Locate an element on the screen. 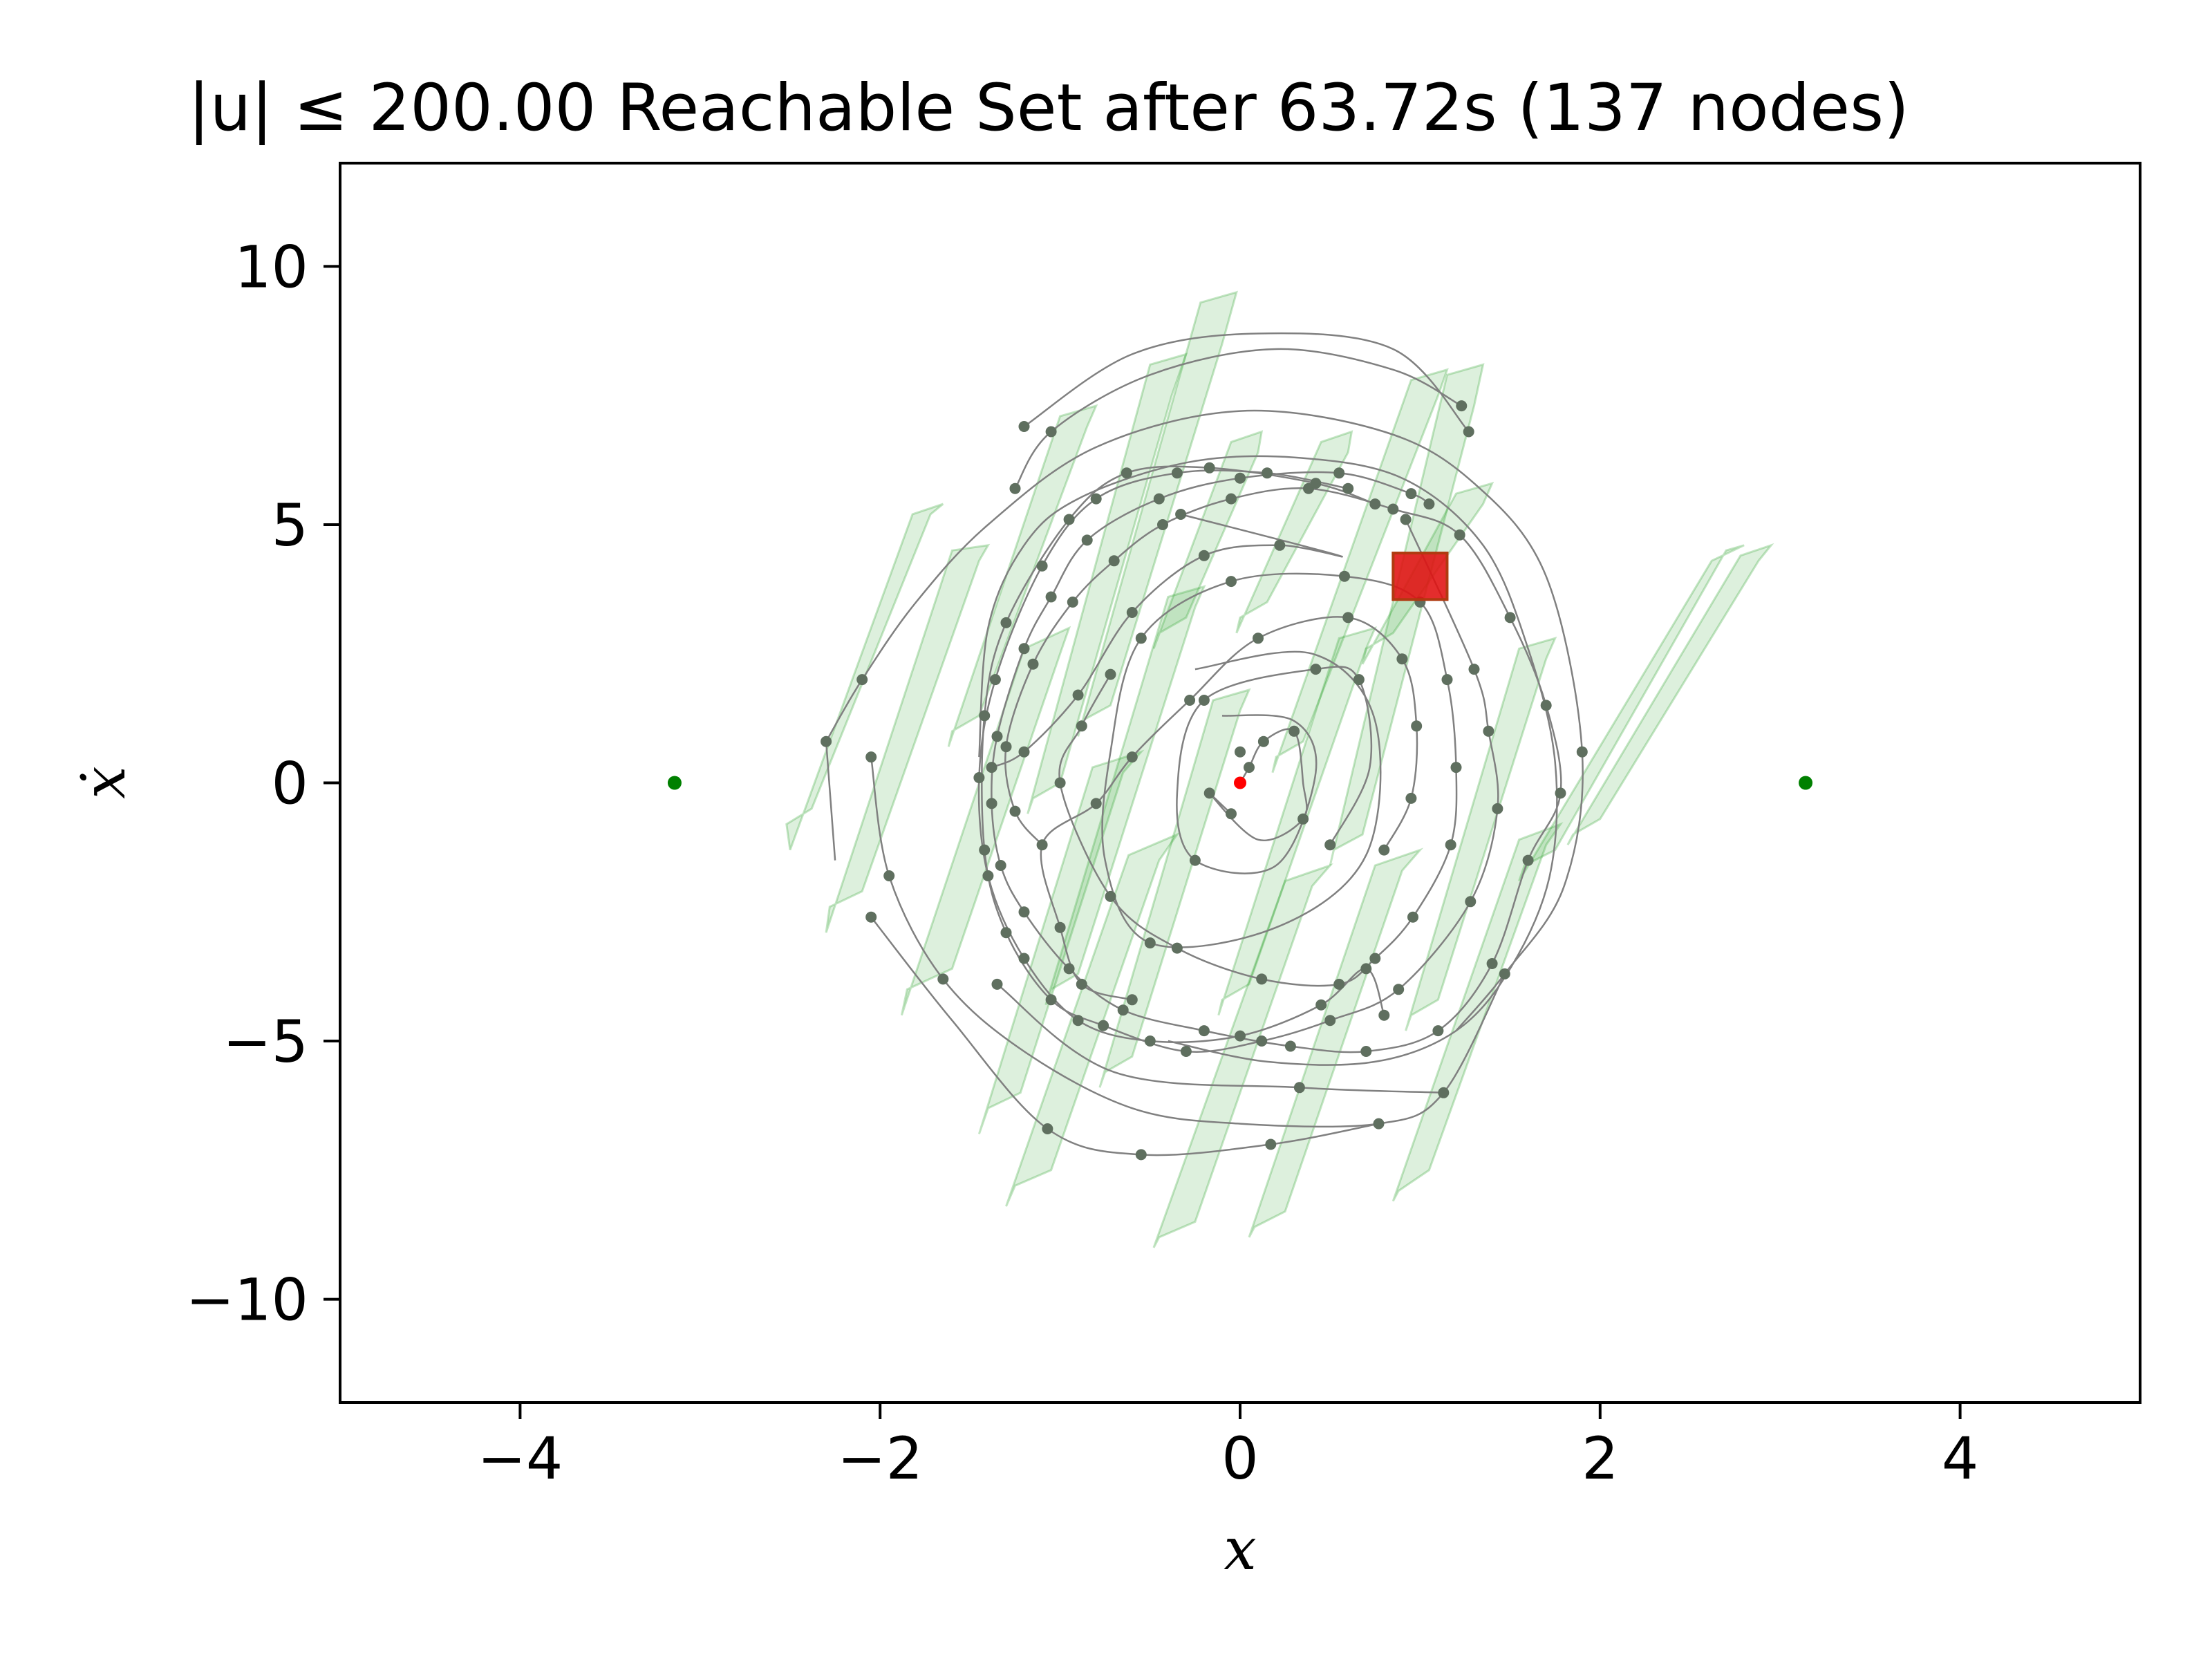 Image resolution: width=2212 pixels, height=1659 pixels. y-axis-ticks: −10 −5 0 5 10 is located at coordinates (263, 784).